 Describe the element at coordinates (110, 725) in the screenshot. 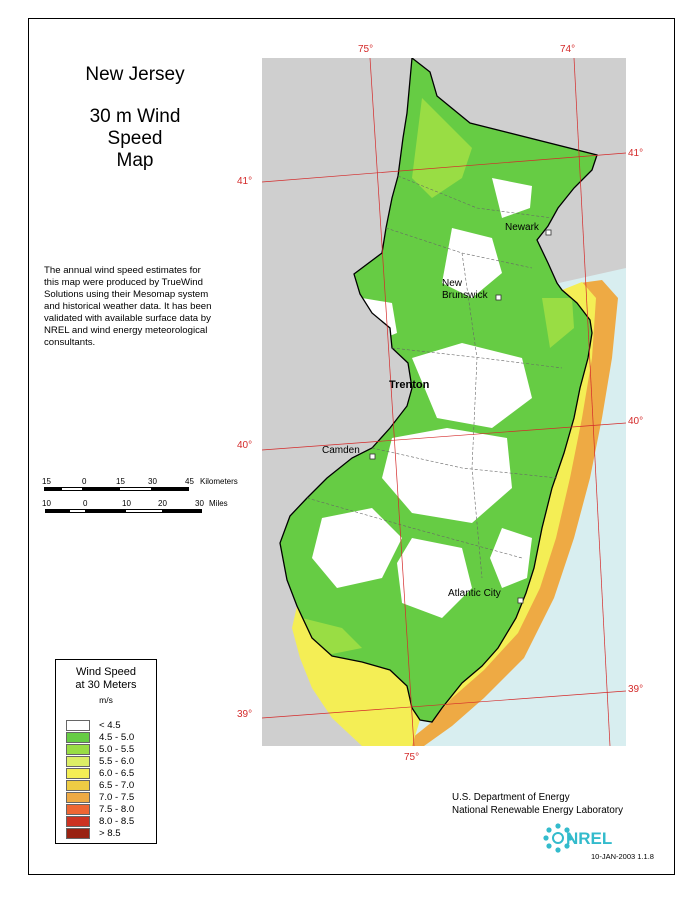

I see `legend-label: < 4.5` at that location.